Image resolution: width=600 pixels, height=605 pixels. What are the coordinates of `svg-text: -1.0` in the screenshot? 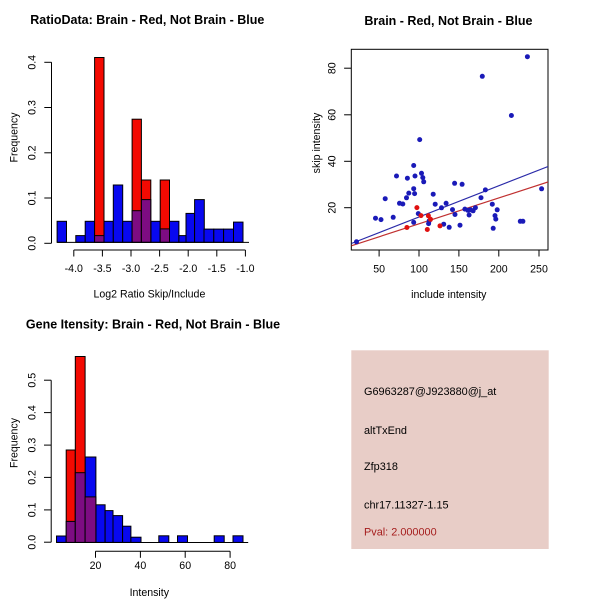 It's located at (245, 269).